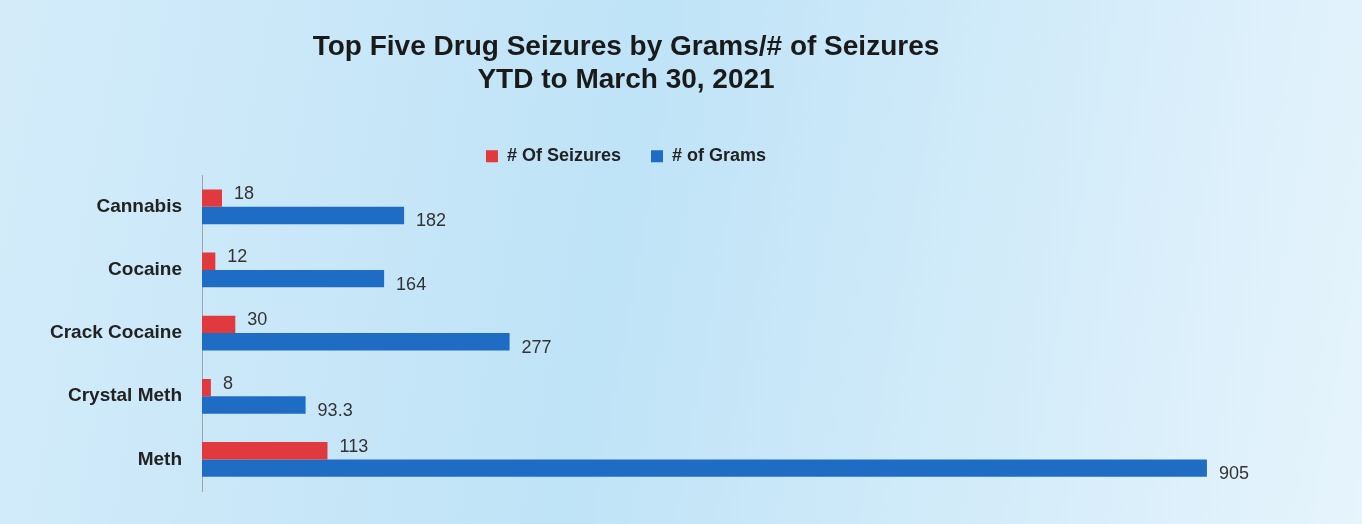 The image size is (1362, 524). I want to click on y-tick-label: Crystal Meth, so click(125, 395).